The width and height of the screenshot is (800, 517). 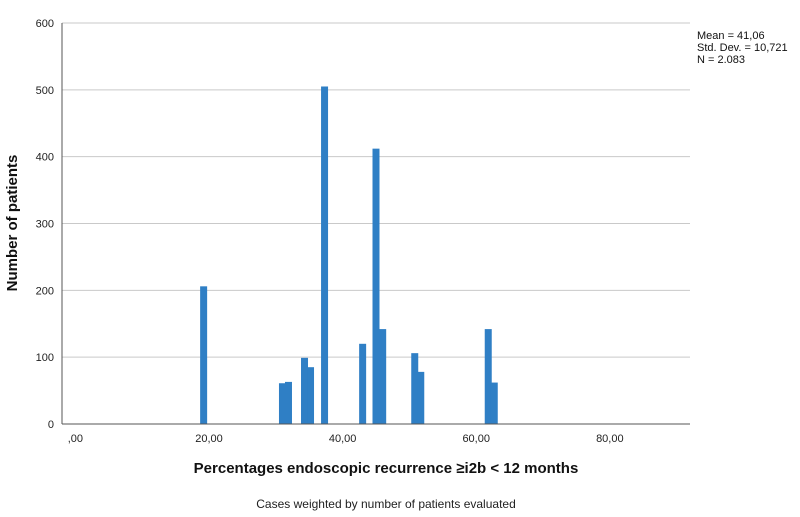 What do you see at coordinates (343, 439) in the screenshot?
I see `x-tick-label: 40,00` at bounding box center [343, 439].